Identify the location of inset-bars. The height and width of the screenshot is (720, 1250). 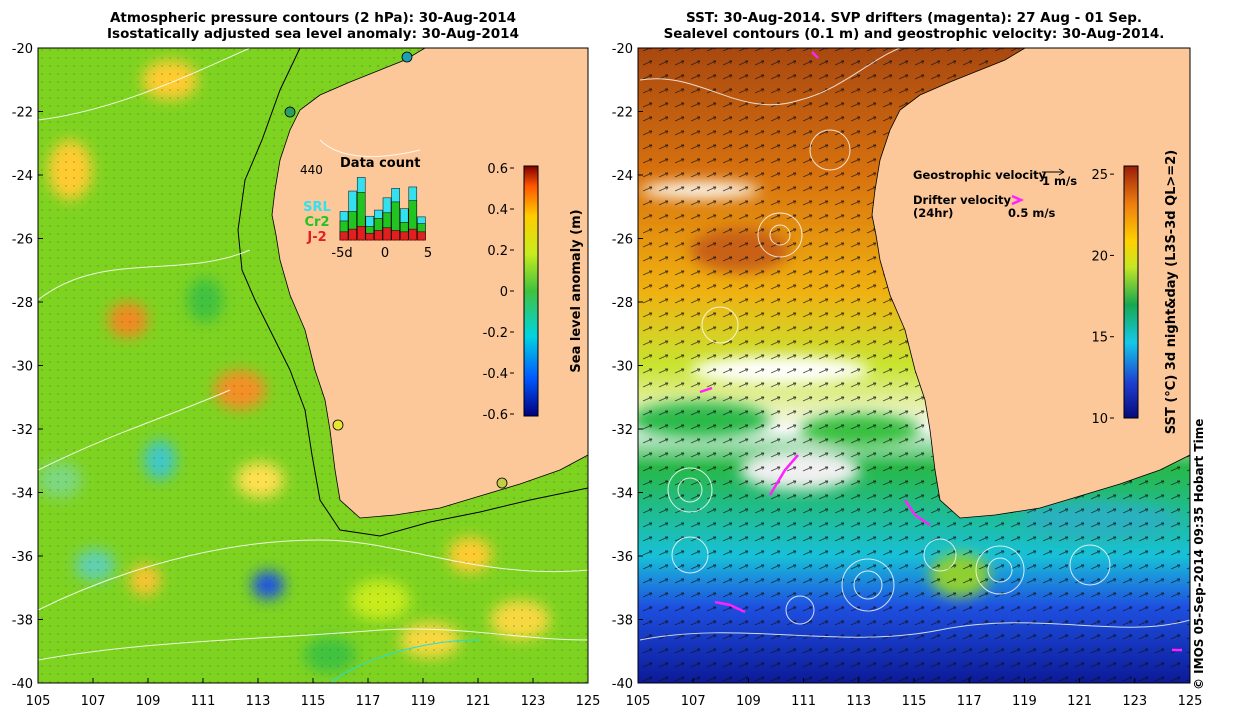
(382, 209).